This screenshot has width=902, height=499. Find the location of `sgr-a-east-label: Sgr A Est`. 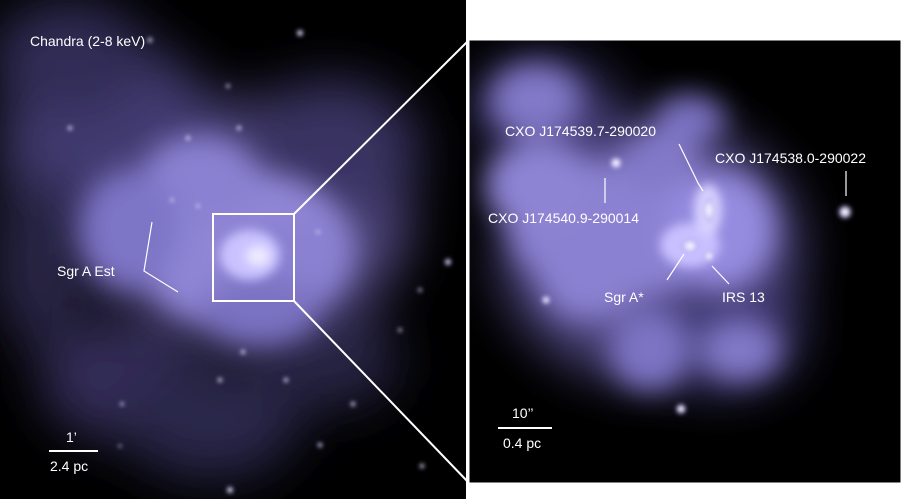

sgr-a-east-label: Sgr A Est is located at coordinates (86, 271).